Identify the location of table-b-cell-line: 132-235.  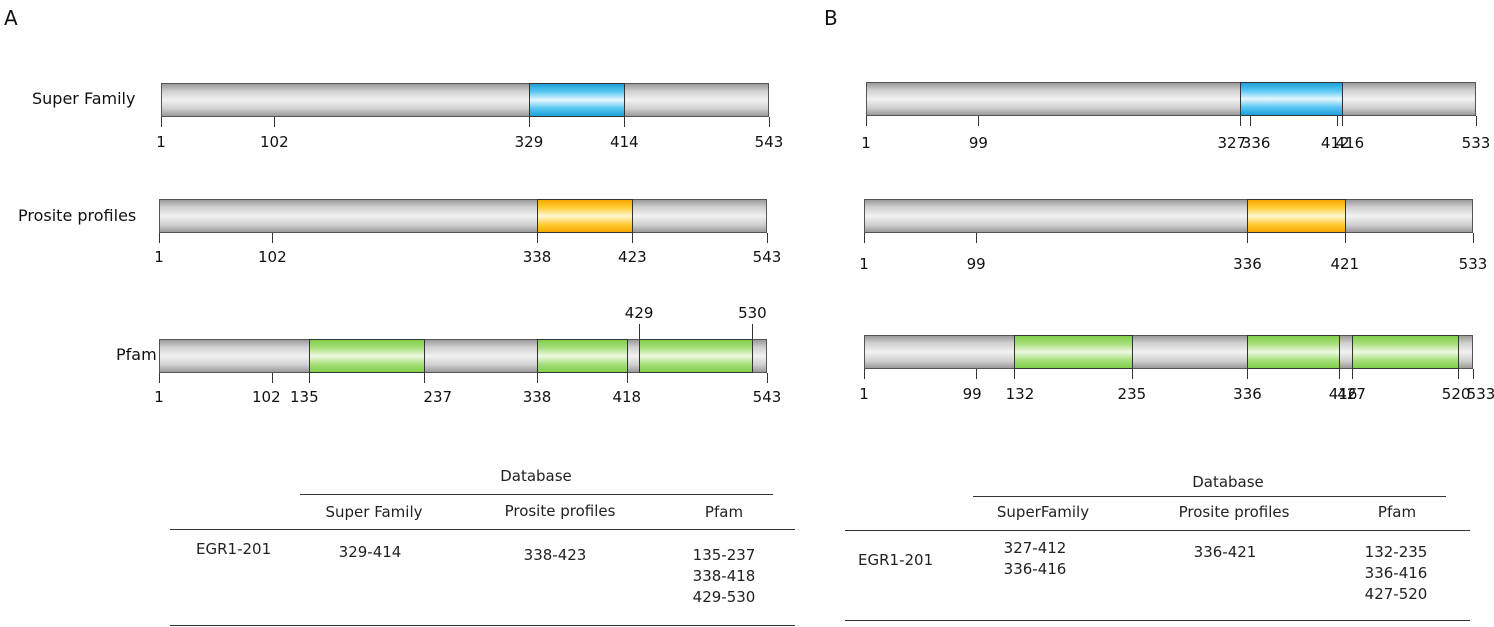
(1396, 552).